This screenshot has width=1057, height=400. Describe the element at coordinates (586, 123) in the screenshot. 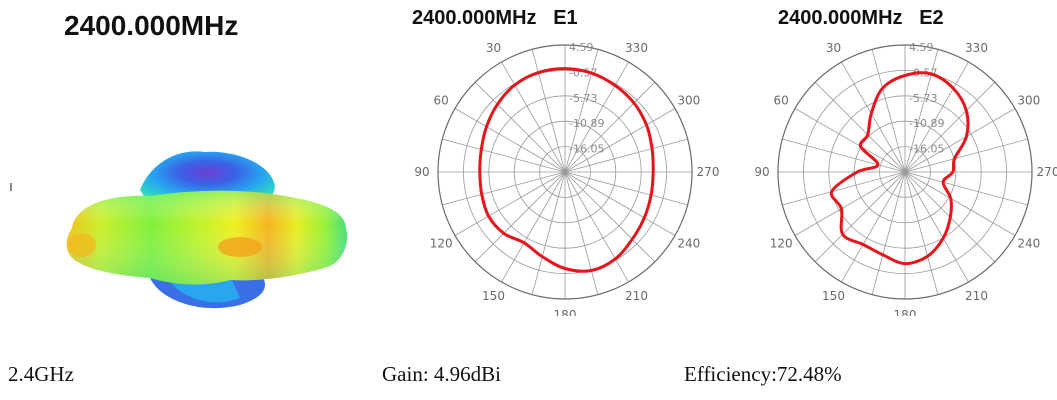

I see `0-radial-tick-label: -10.89` at that location.